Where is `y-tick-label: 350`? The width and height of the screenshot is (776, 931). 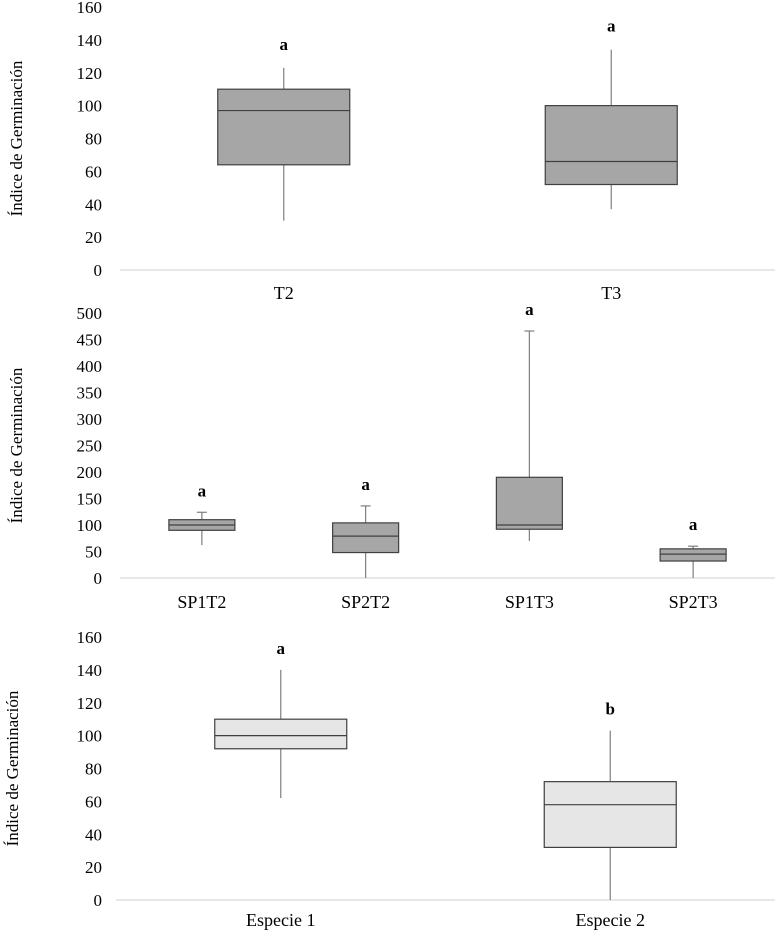
y-tick-label: 350 is located at coordinates (90, 393).